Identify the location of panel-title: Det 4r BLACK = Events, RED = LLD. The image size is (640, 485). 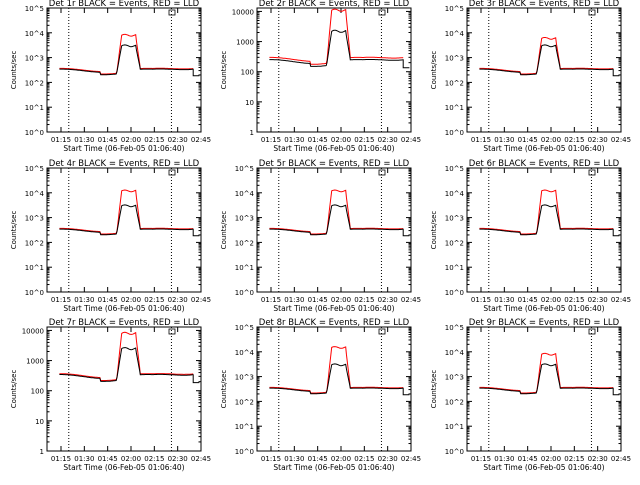
(124, 164).